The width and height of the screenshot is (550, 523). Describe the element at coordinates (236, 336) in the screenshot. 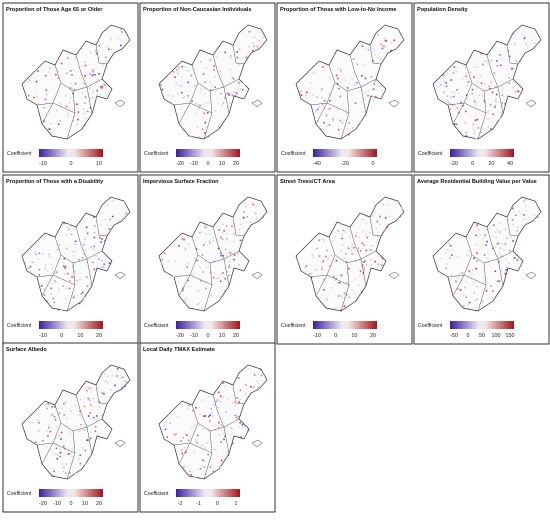

I see `colorbar-tick: 20` at that location.